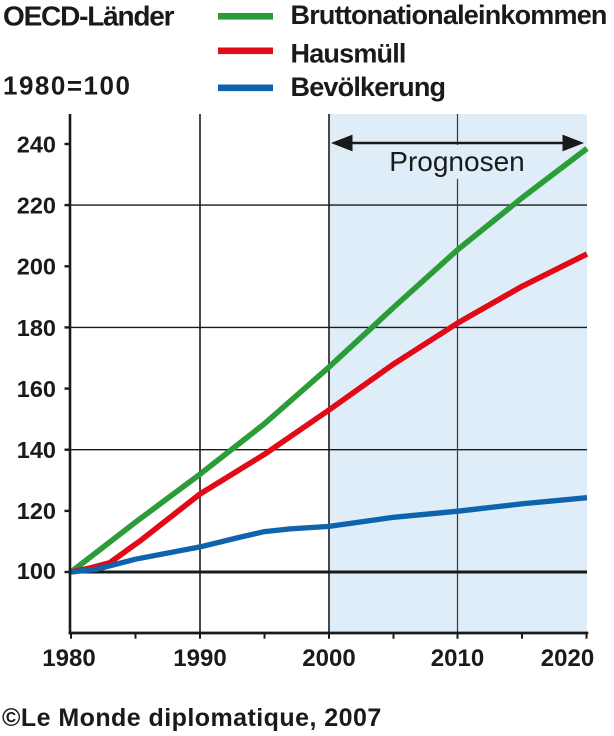 The height and width of the screenshot is (736, 614). What do you see at coordinates (348, 54) in the screenshot?
I see `svg-text: Hausmüll` at bounding box center [348, 54].